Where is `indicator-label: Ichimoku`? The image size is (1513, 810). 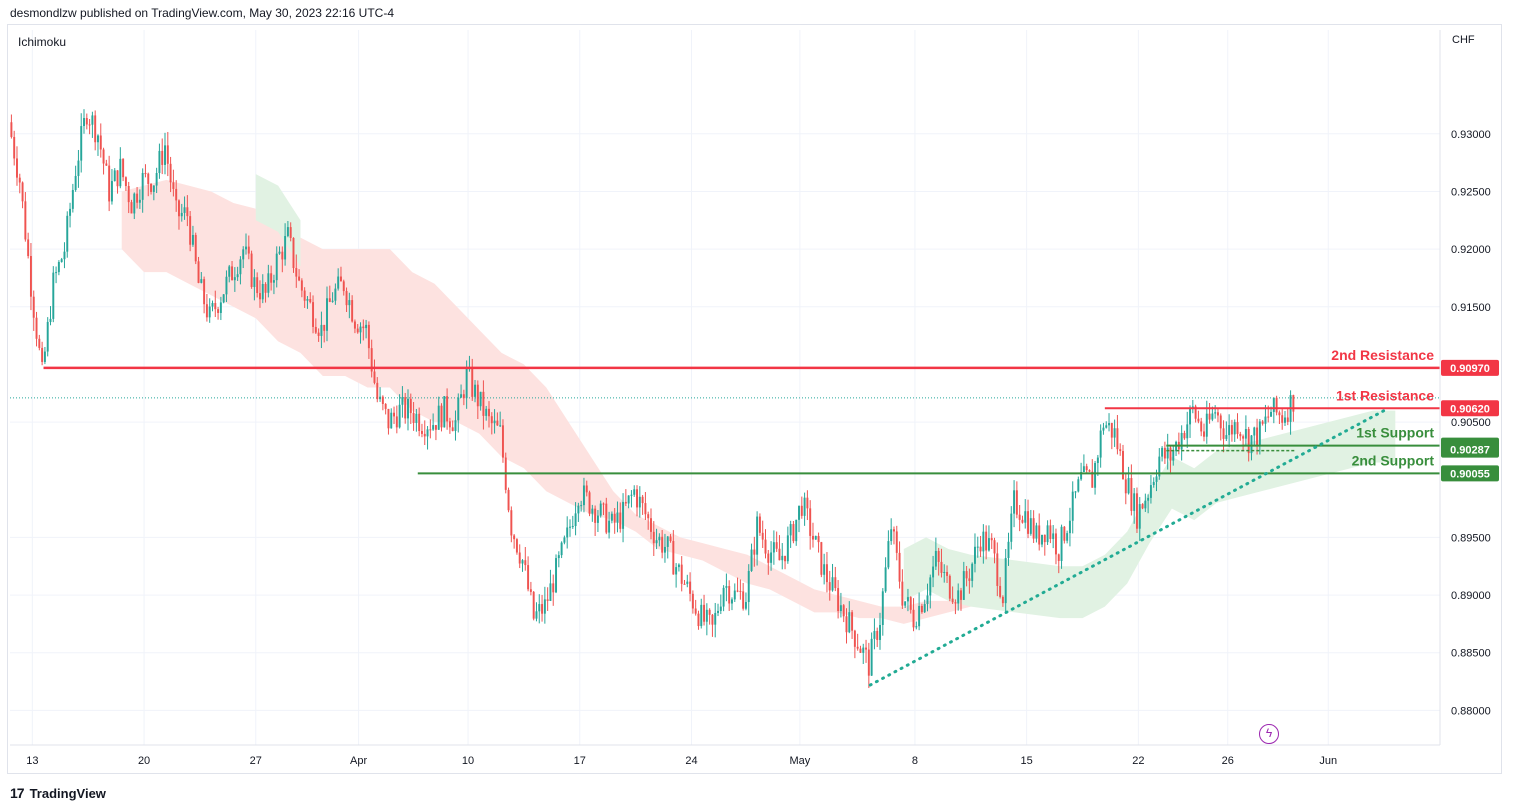
indicator-label: Ichimoku is located at coordinates (42, 42).